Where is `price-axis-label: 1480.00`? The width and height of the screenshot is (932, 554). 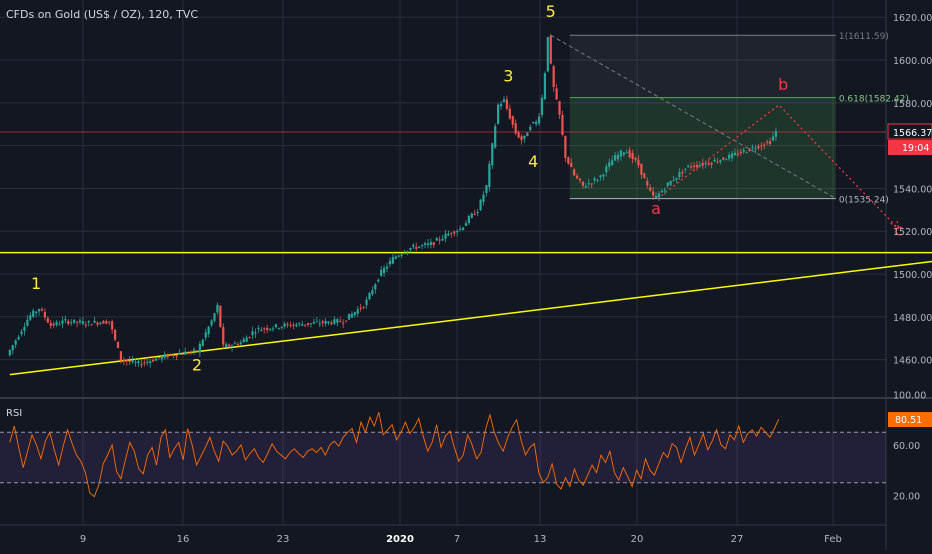 price-axis-label: 1480.00 is located at coordinates (912, 318).